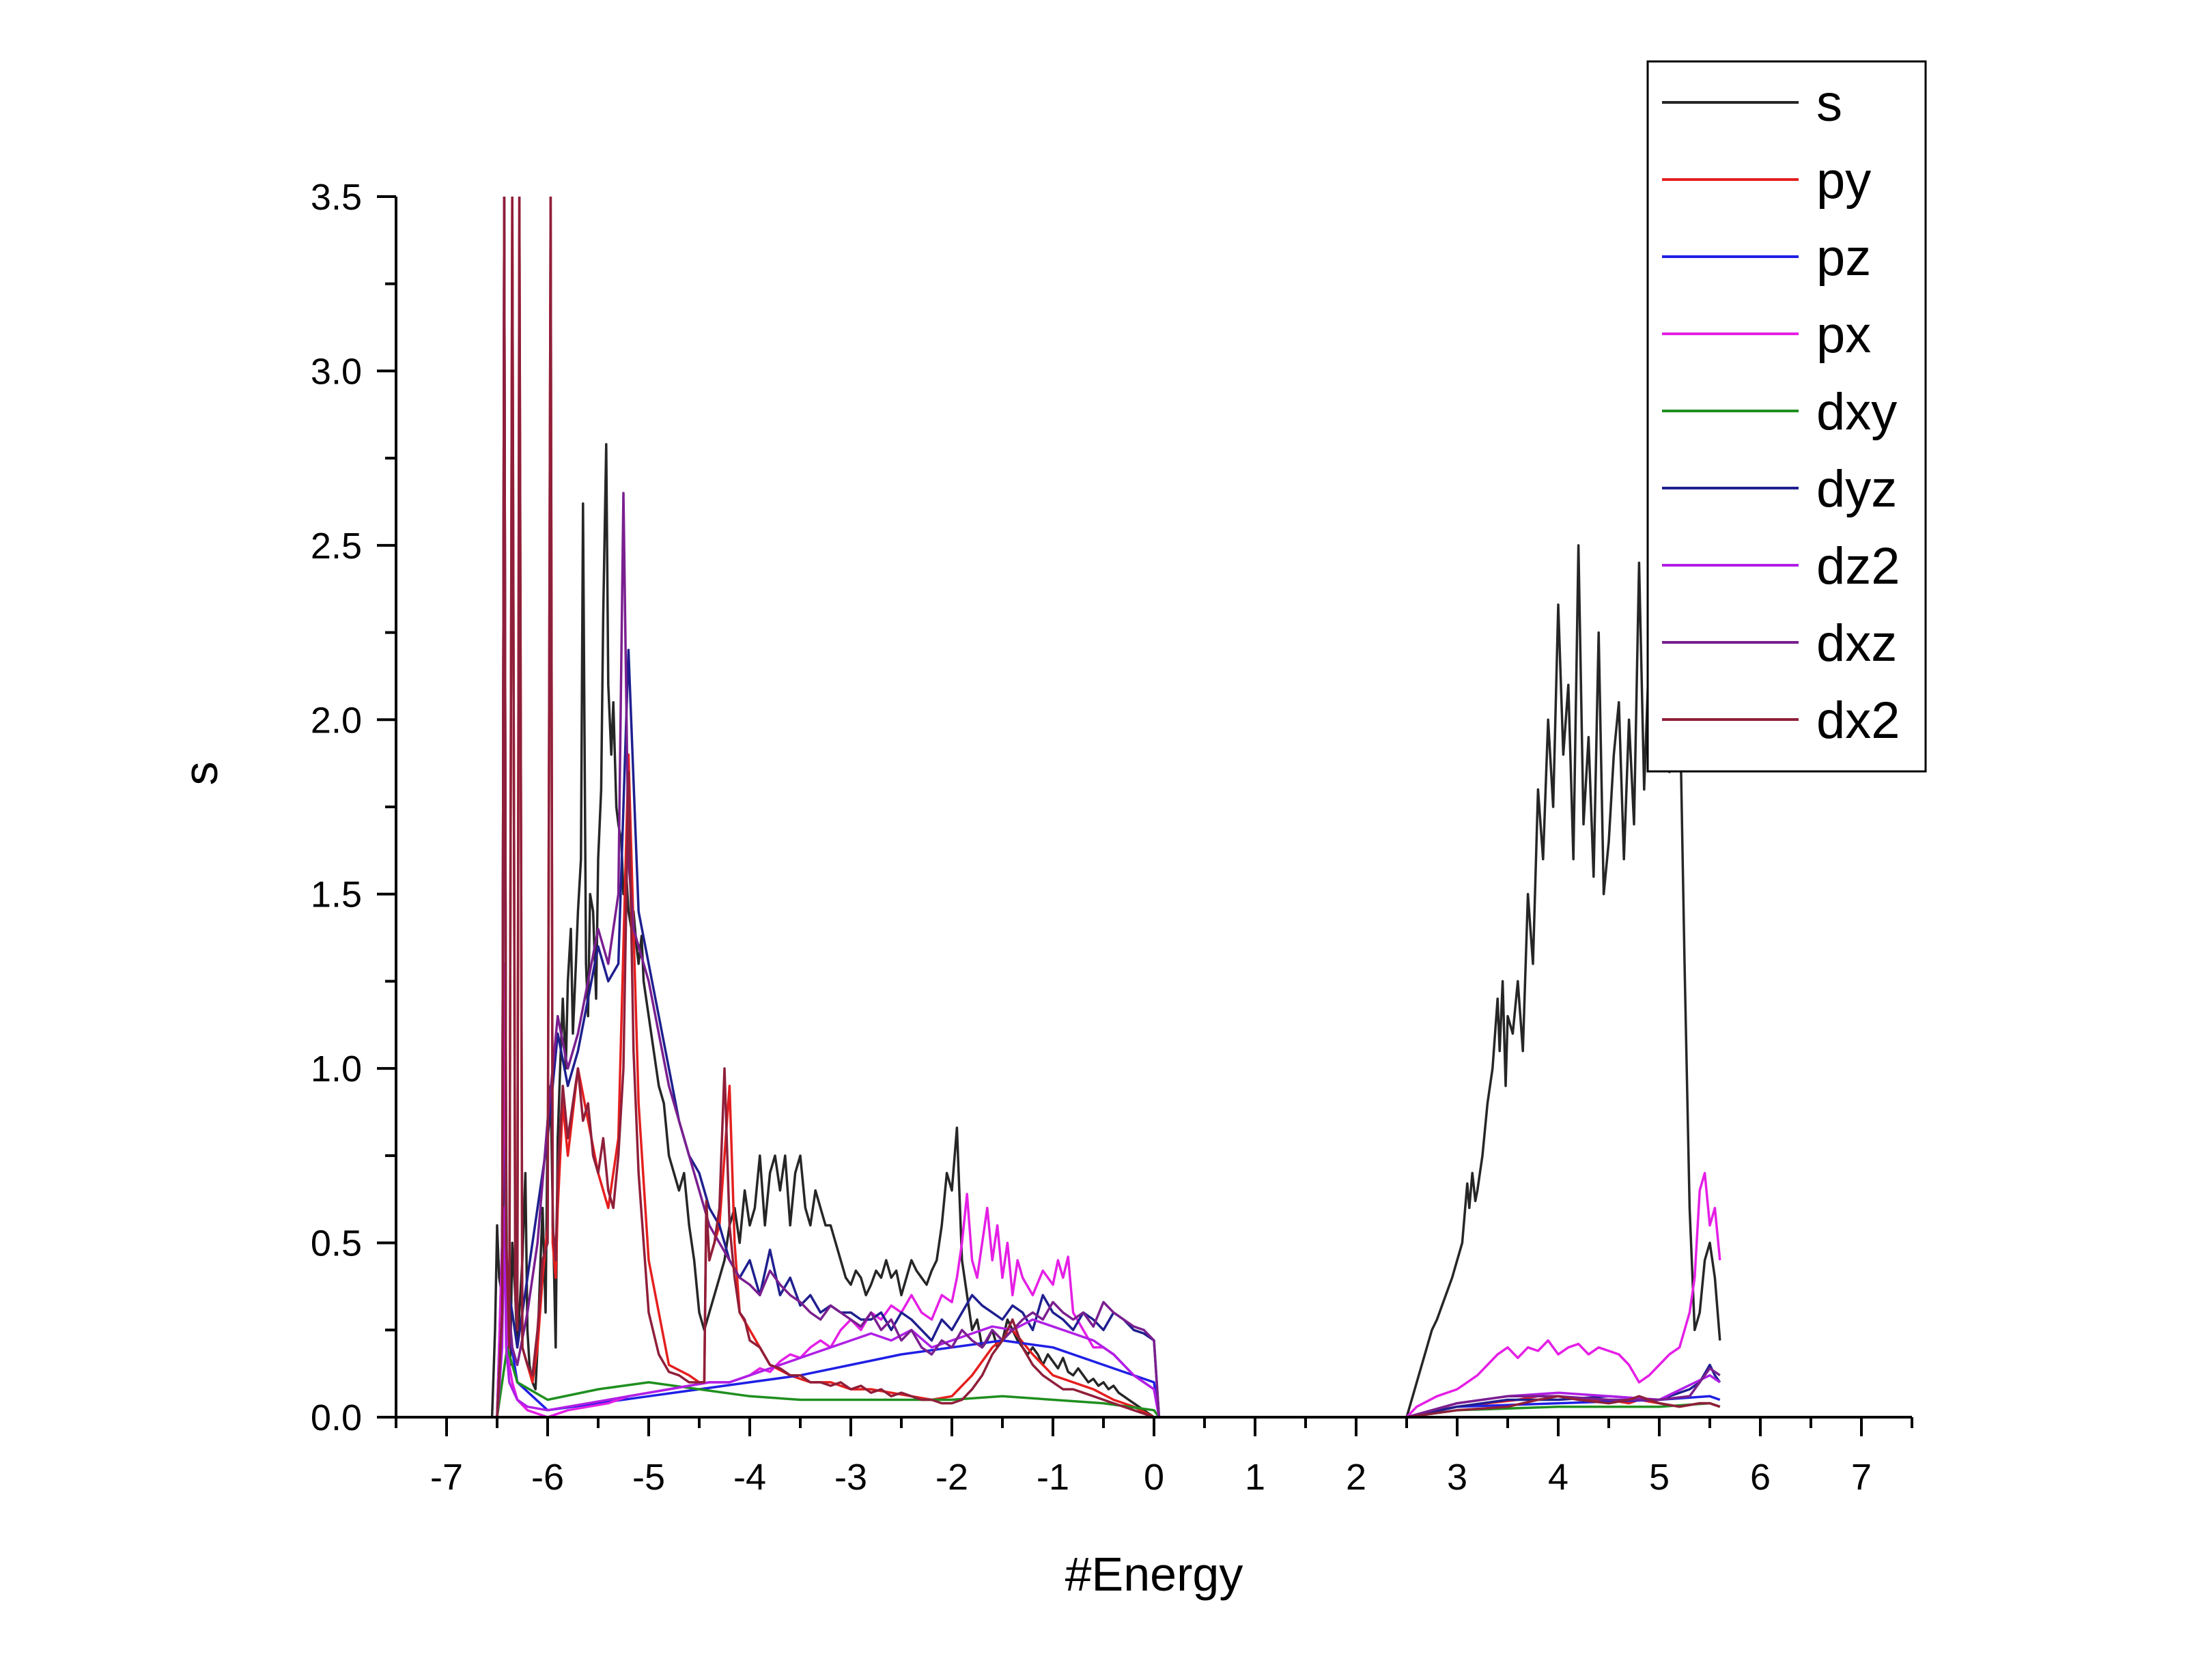 The height and width of the screenshot is (1680, 2196). Describe the element at coordinates (1761, 1477) in the screenshot. I see `x-tick-label: 6` at that location.